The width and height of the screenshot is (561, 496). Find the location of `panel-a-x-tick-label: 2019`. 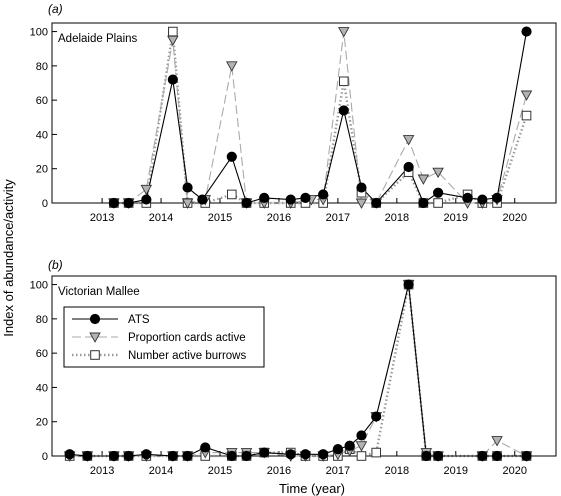

panel-a-x-tick-label: 2019 is located at coordinates (456, 218).